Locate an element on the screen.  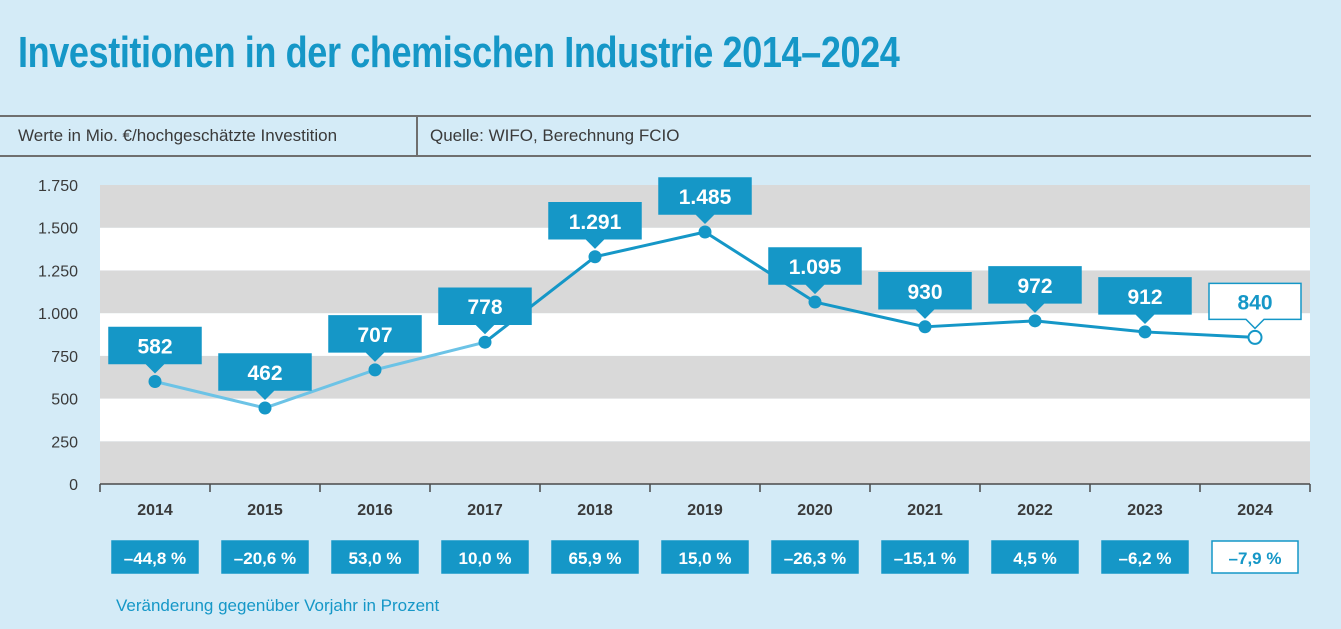
header-divider is located at coordinates (417, 136).